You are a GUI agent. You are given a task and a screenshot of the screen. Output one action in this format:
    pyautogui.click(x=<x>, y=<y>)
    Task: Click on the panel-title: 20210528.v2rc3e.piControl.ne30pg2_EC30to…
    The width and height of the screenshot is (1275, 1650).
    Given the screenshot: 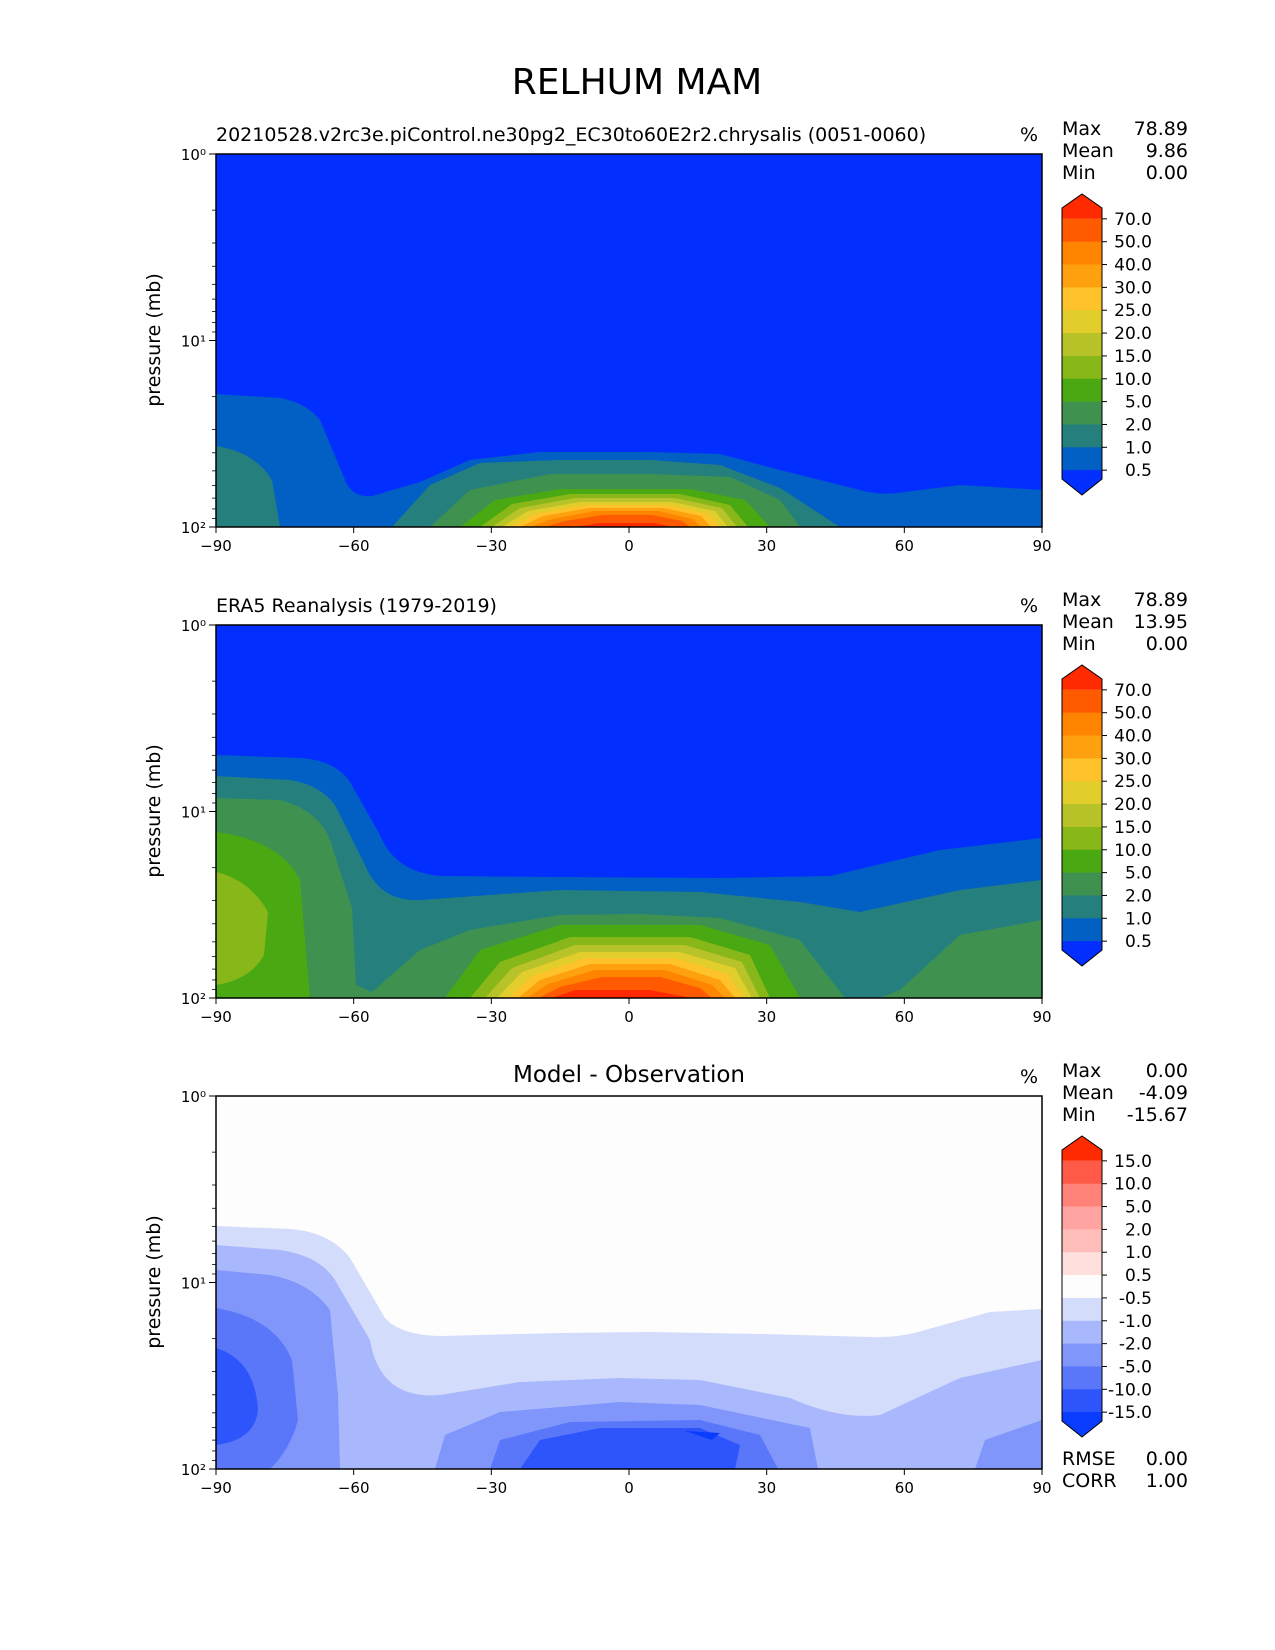 What is the action you would take?
    pyautogui.click(x=571, y=135)
    